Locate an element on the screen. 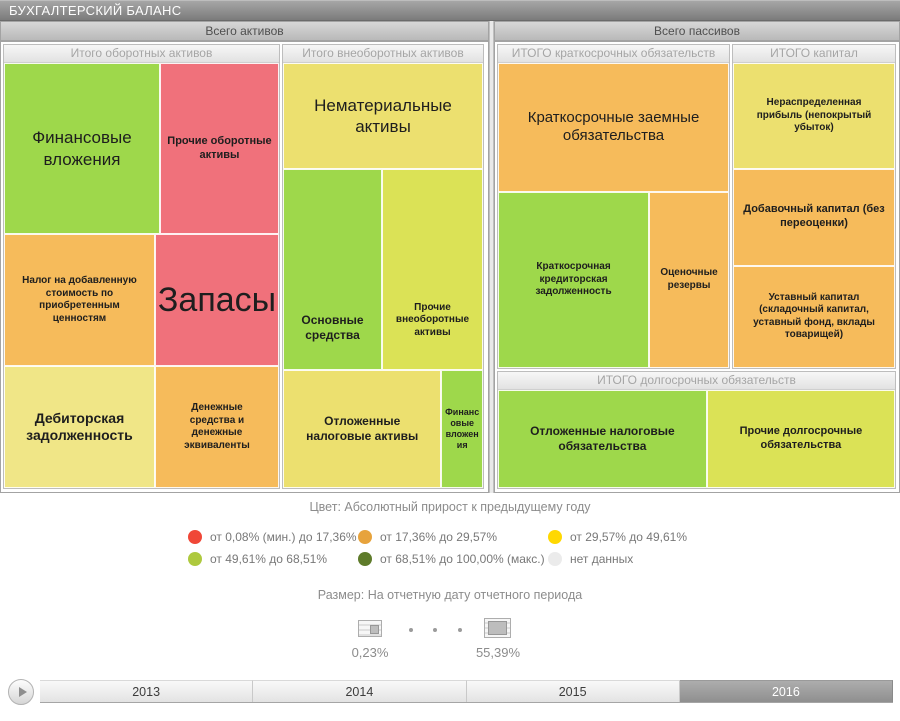 The height and width of the screenshot is (721, 900). legend-item: от 49,61% до 68,51% is located at coordinates (257, 559).